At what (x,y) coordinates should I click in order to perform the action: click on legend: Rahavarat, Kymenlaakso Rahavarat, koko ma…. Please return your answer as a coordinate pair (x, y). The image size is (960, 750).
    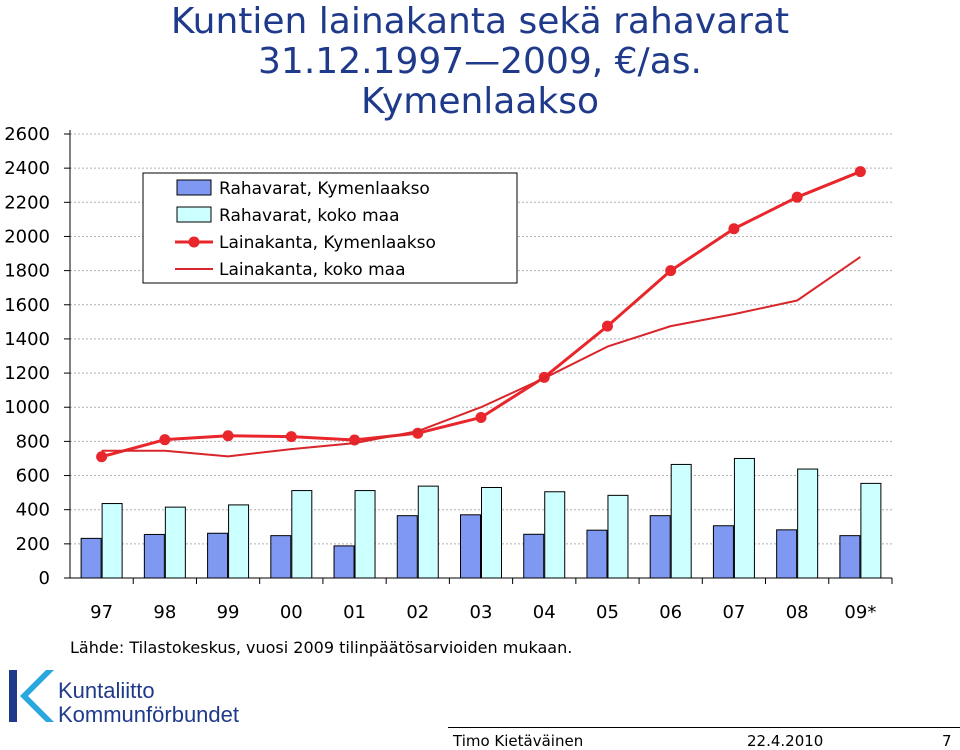
    Looking at the image, I should click on (330, 228).